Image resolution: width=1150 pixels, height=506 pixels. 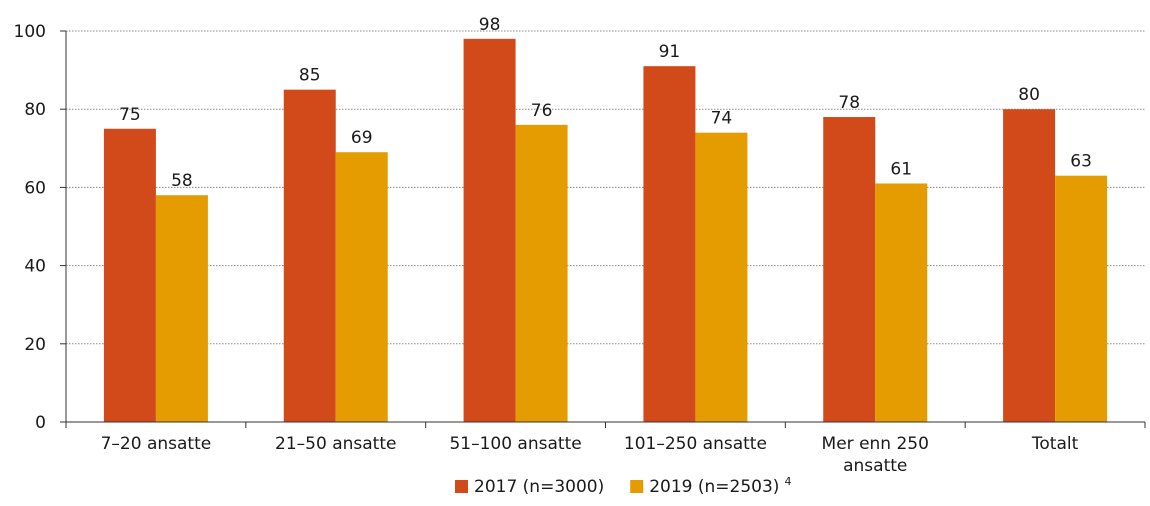 What do you see at coordinates (695, 444) in the screenshot?
I see `x-tick-label: 101–250 ansatte` at bounding box center [695, 444].